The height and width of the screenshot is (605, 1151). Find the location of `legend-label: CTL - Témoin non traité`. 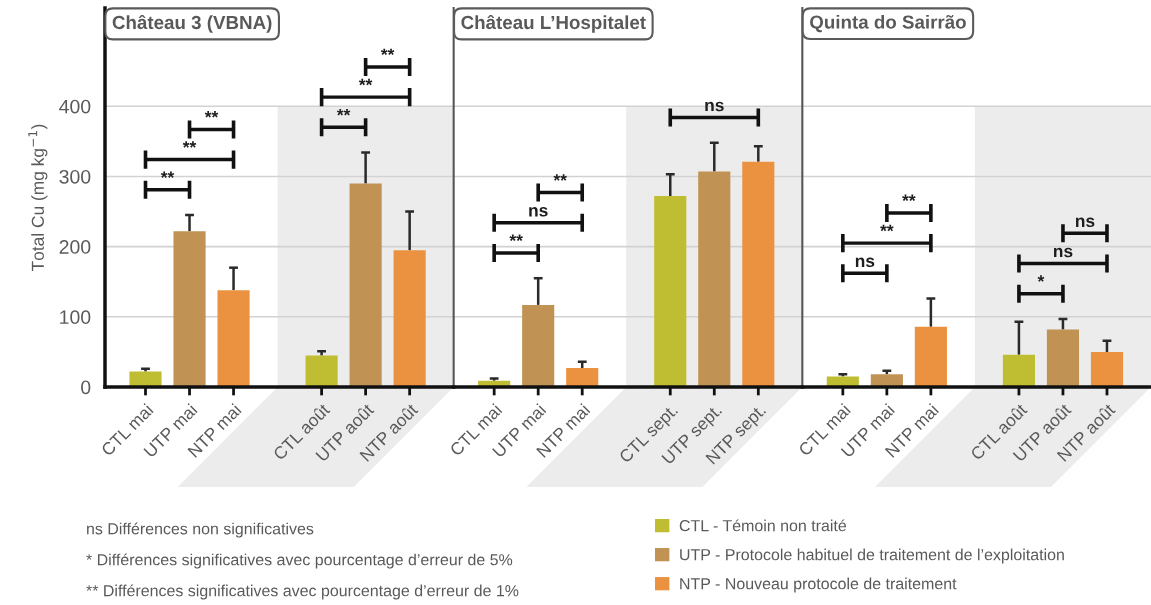

legend-label: CTL - Témoin non traité is located at coordinates (763, 525).